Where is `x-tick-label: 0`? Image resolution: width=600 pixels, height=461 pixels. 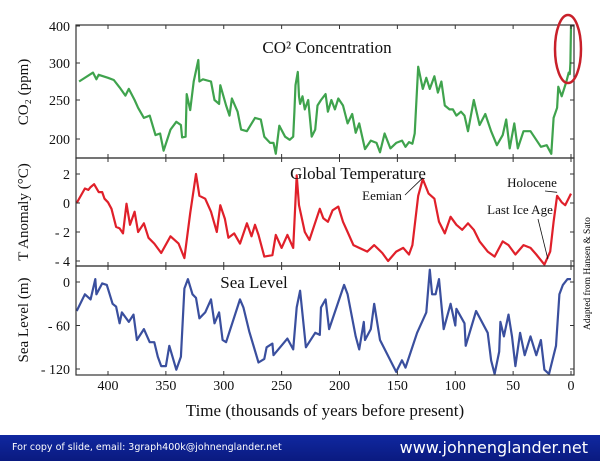 x-tick-label: 0 is located at coordinates (571, 386).